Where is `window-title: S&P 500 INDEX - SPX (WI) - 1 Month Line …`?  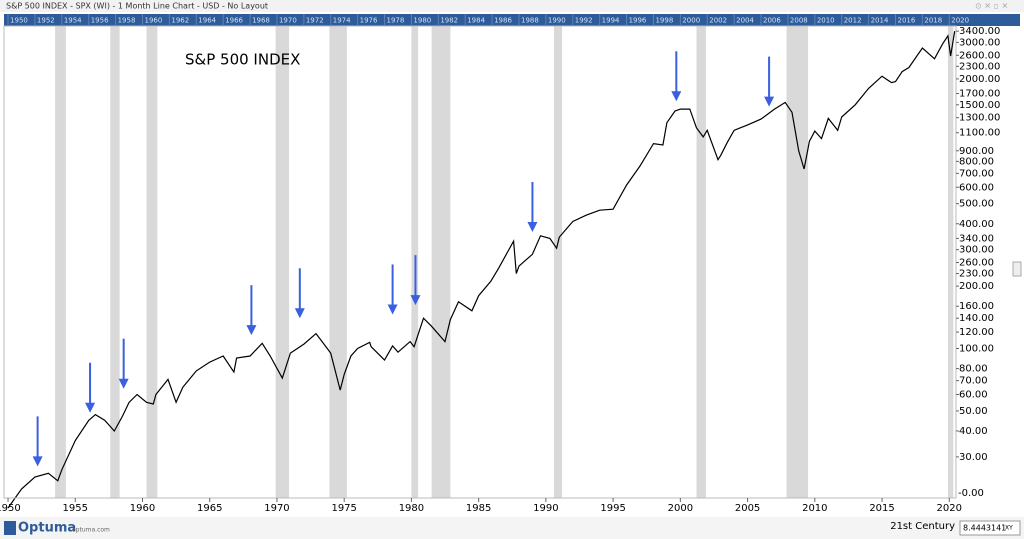
window-title: S&P 500 INDEX - SPX (WI) - 1 Month Line … is located at coordinates (137, 6).